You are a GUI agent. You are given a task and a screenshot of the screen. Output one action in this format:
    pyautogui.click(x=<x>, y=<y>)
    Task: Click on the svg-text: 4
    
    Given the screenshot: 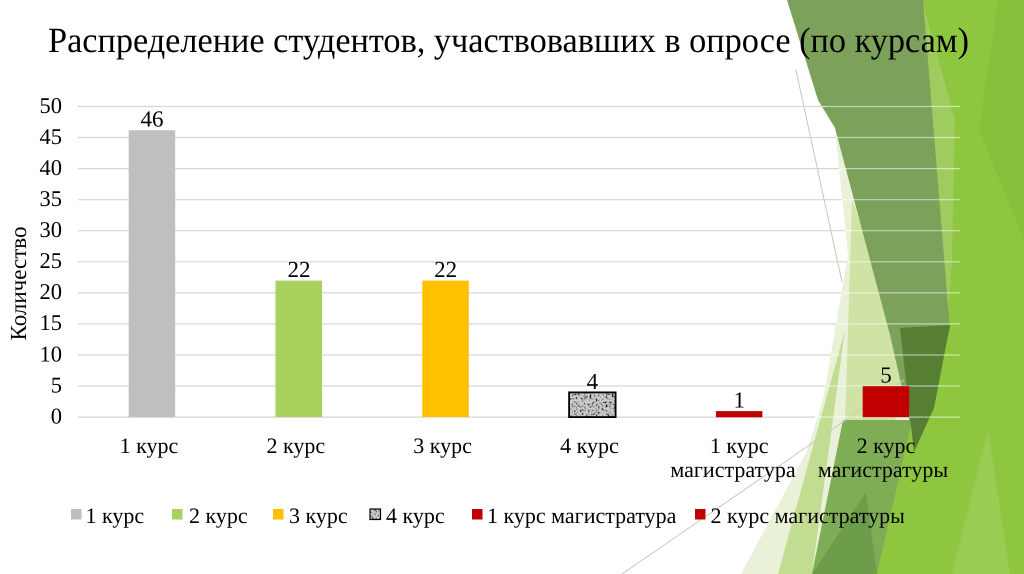 What is the action you would take?
    pyautogui.click(x=593, y=381)
    